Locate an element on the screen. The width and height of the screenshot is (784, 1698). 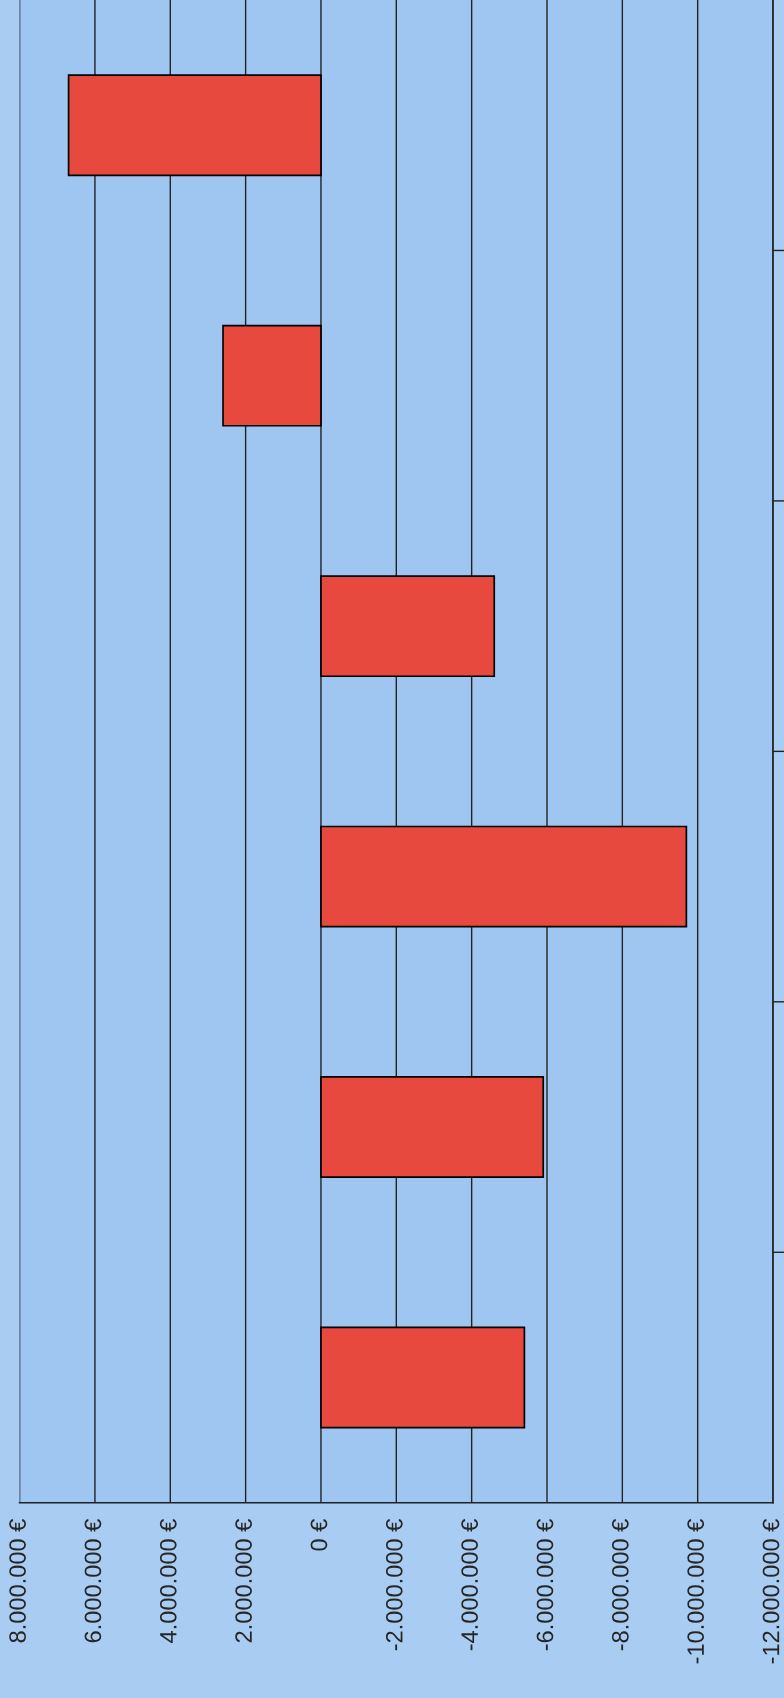
x-tick-label: -2.000.000 € is located at coordinates (394, 1585).